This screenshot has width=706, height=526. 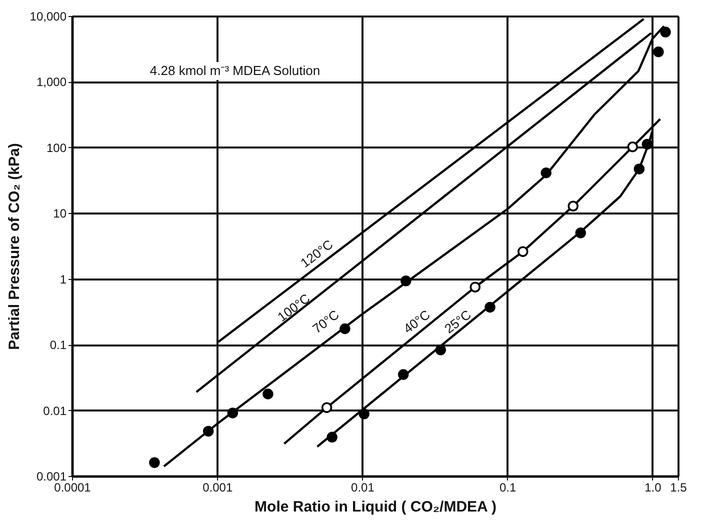 I want to click on x-tick-label: 1.0, so click(x=653, y=487).